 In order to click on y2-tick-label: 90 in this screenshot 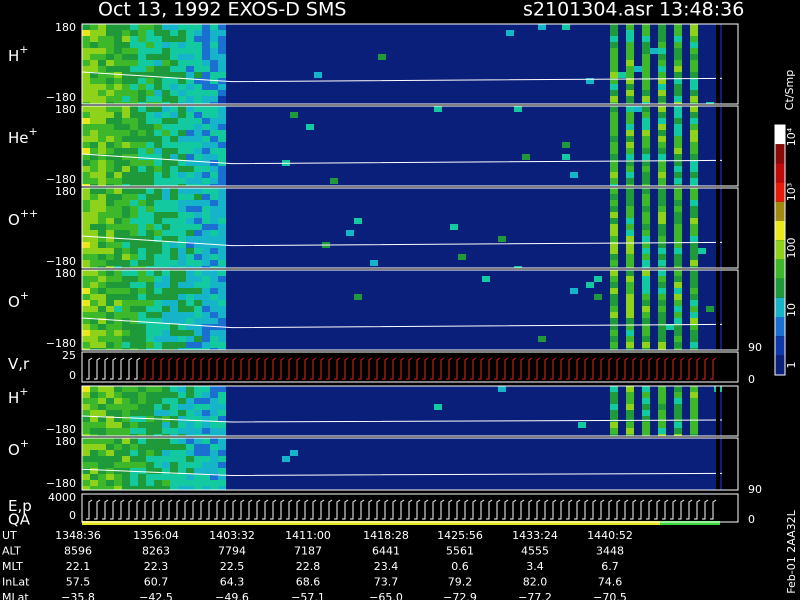, I will do `click(755, 489)`.